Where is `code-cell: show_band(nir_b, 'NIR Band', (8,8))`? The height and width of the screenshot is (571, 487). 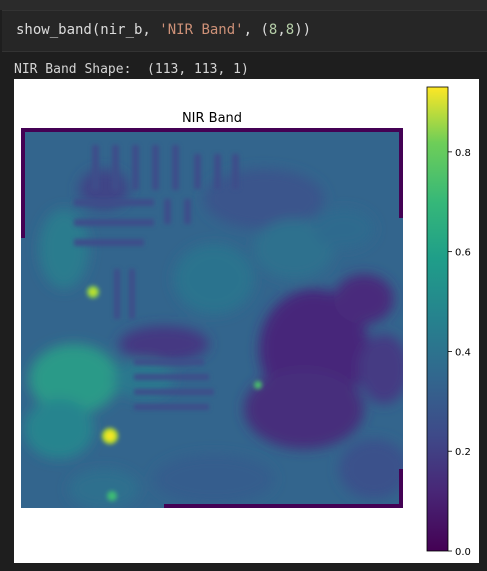
code-cell: show_band(nir_b, 'NIR Band', (8,8)) is located at coordinates (244, 31).